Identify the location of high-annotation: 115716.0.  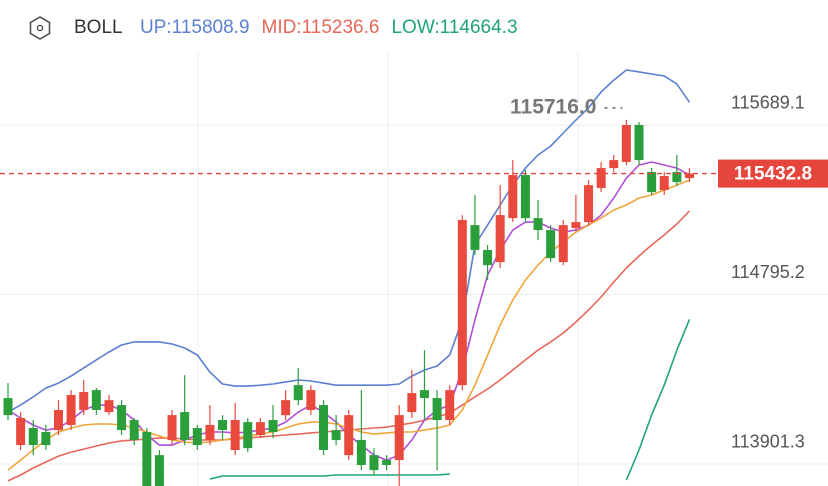
(553, 106).